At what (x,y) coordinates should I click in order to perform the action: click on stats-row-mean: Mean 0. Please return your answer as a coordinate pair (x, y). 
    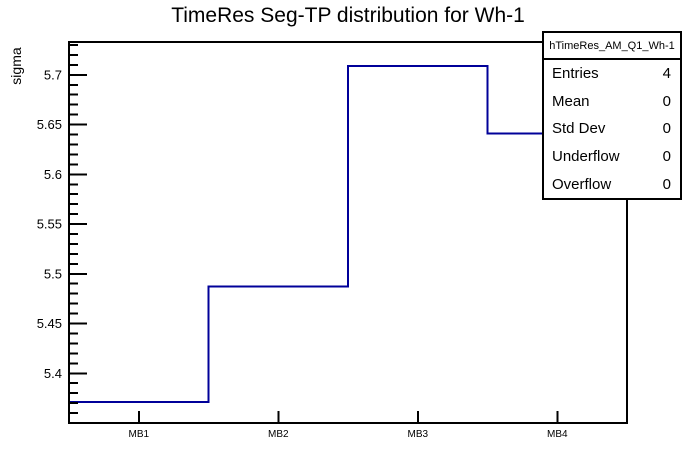
    Looking at the image, I should click on (612, 102).